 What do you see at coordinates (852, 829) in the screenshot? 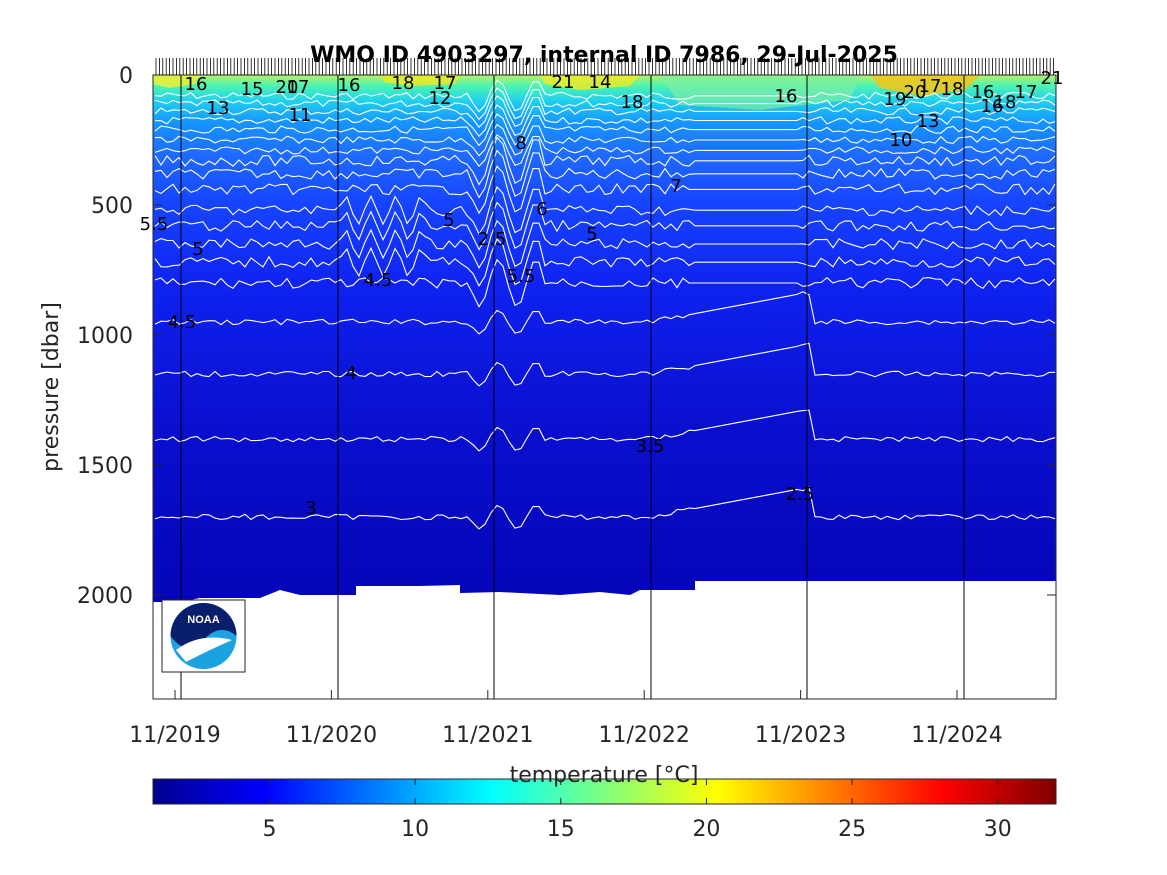
I see `colorbar-tick-label: 25` at bounding box center [852, 829].